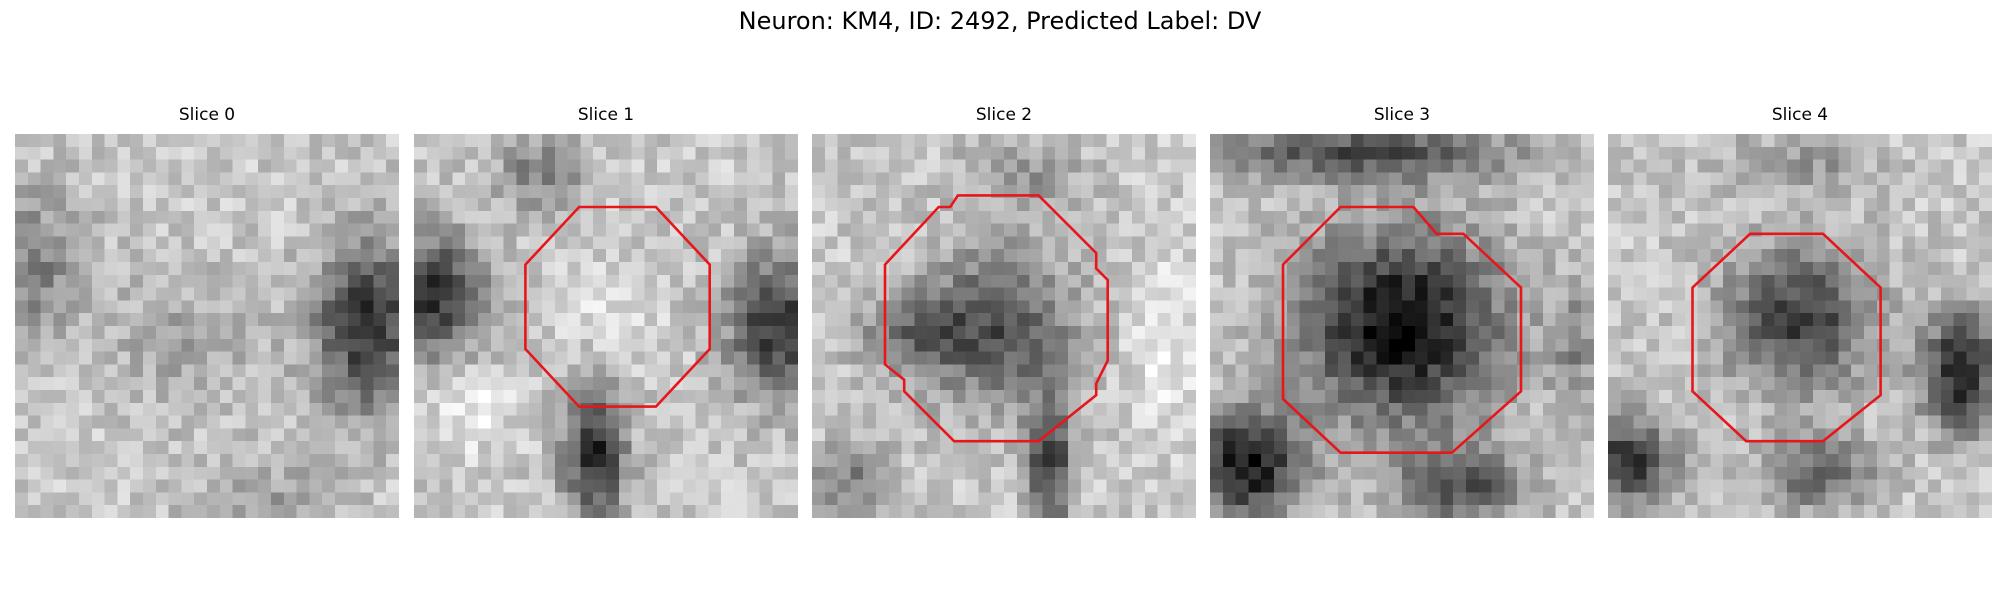 The height and width of the screenshot is (600, 2000). Describe the element at coordinates (606, 115) in the screenshot. I see `slice-title-1: Slice 1` at that location.